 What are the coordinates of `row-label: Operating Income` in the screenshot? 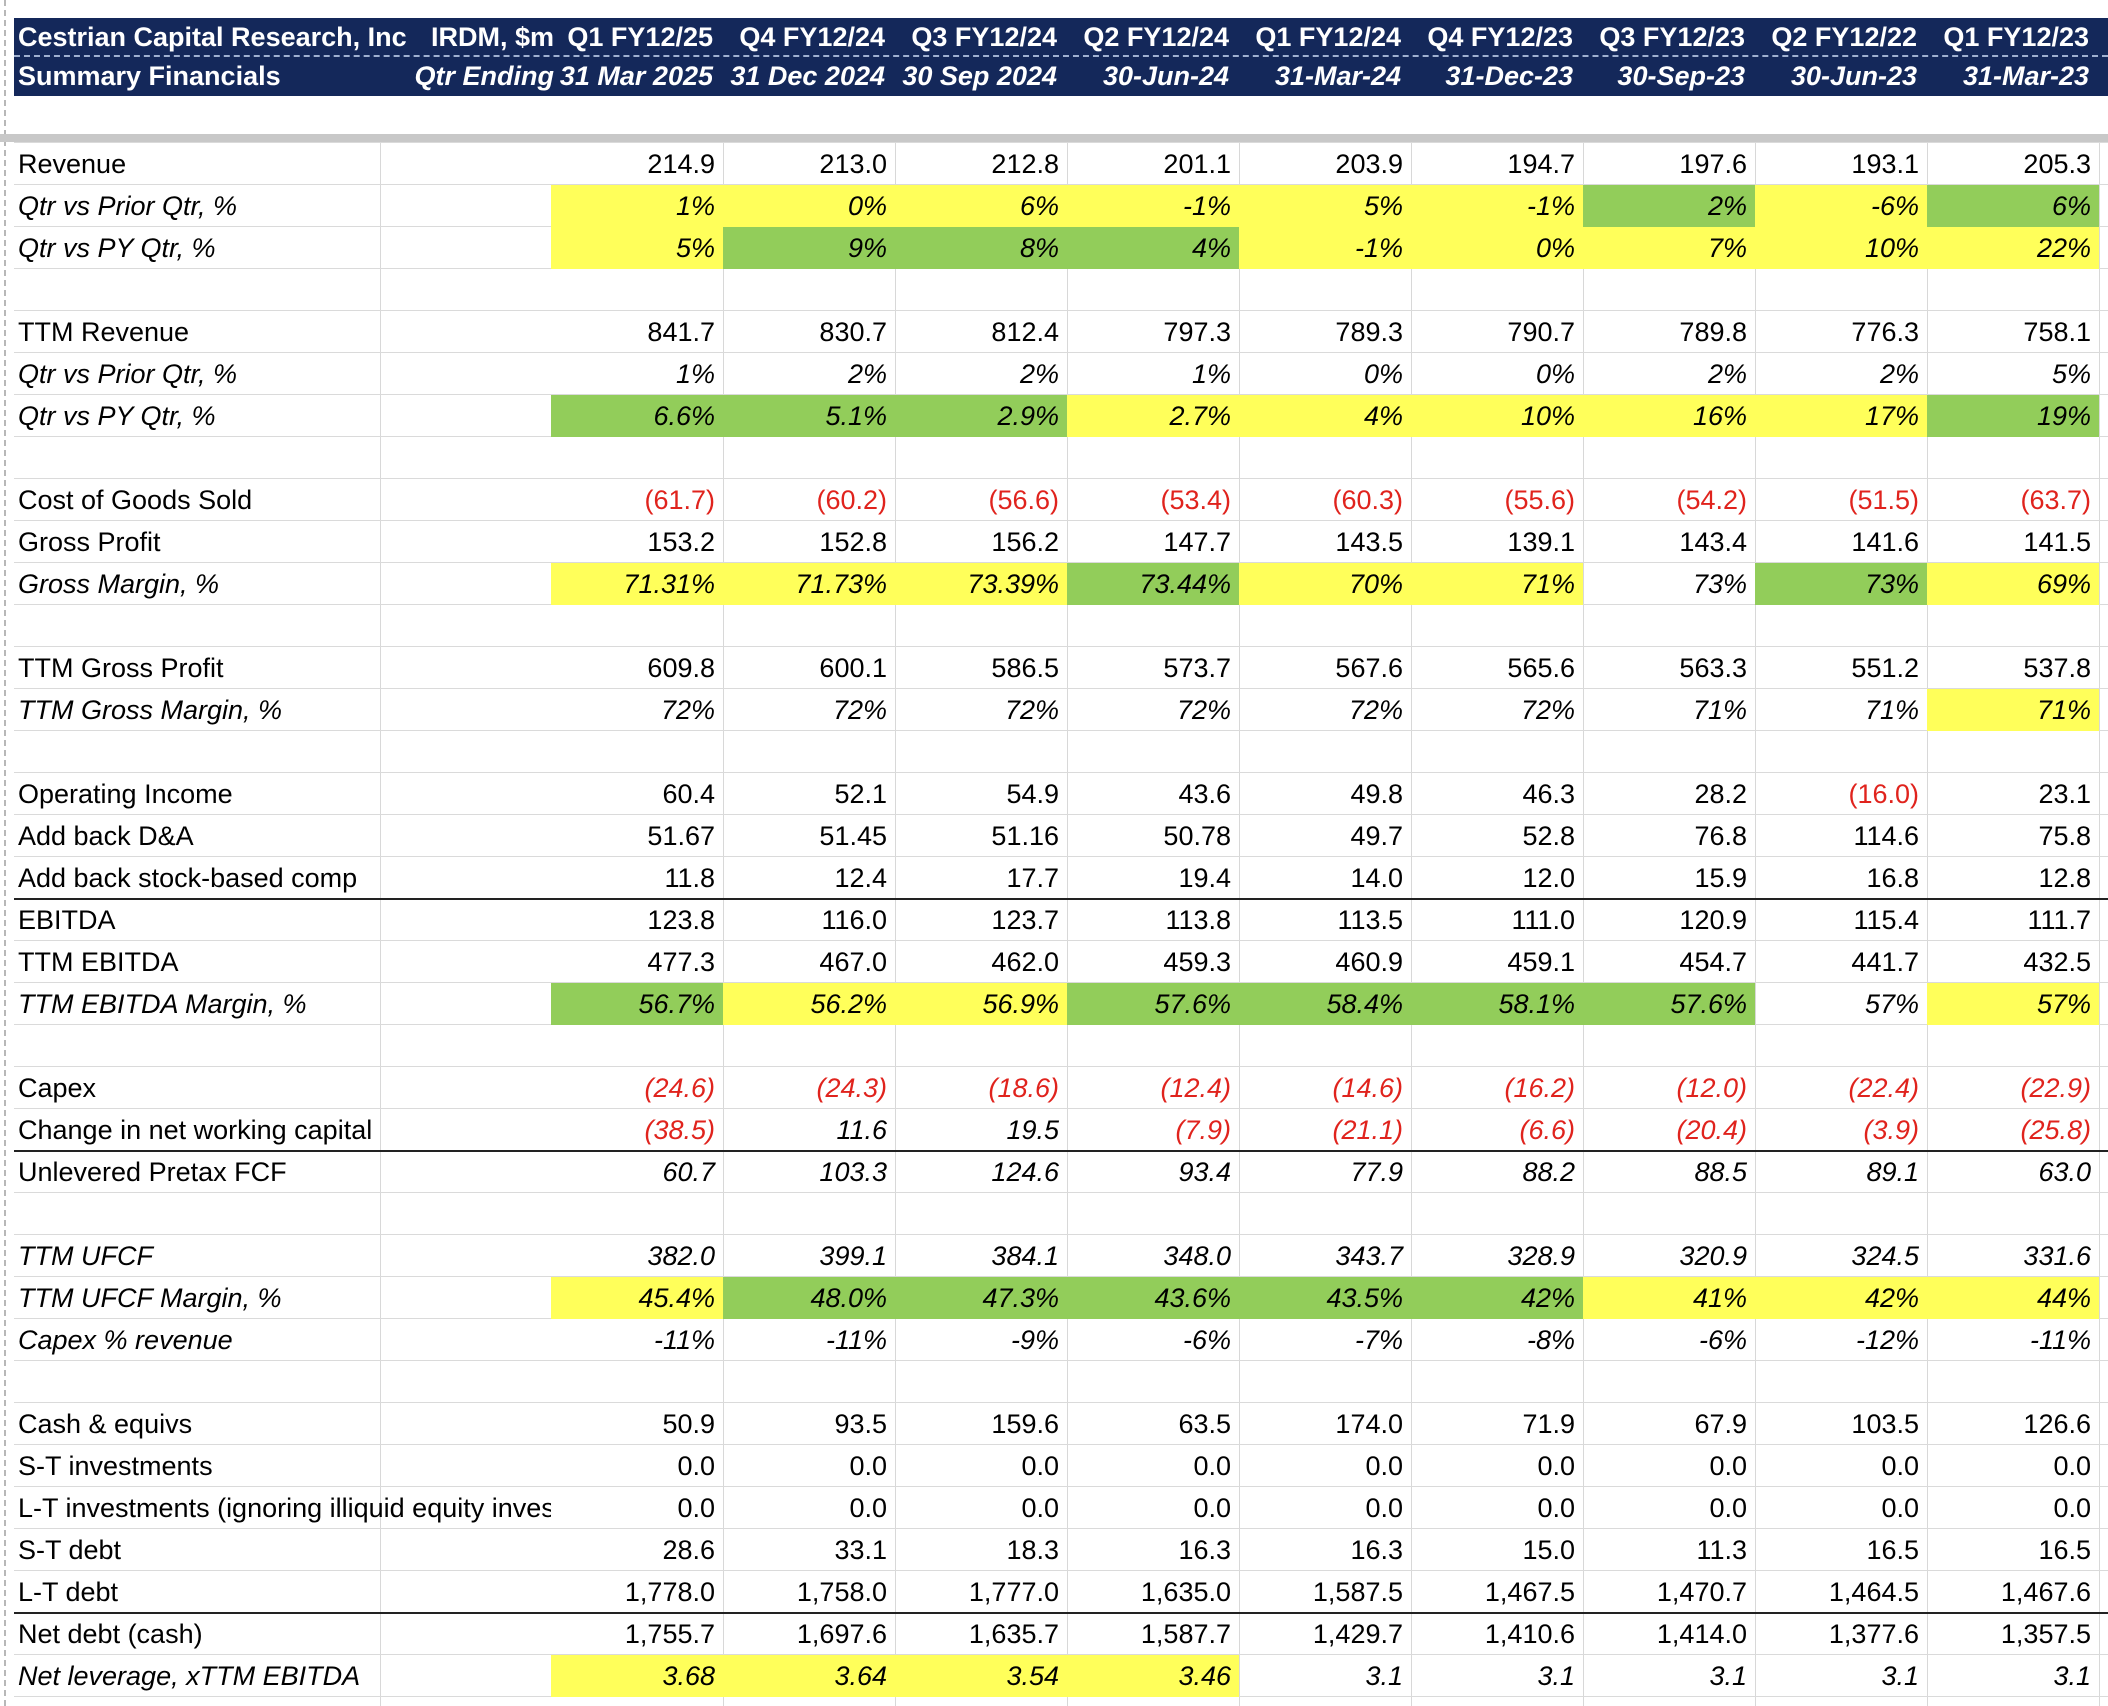 It's located at (125, 794).